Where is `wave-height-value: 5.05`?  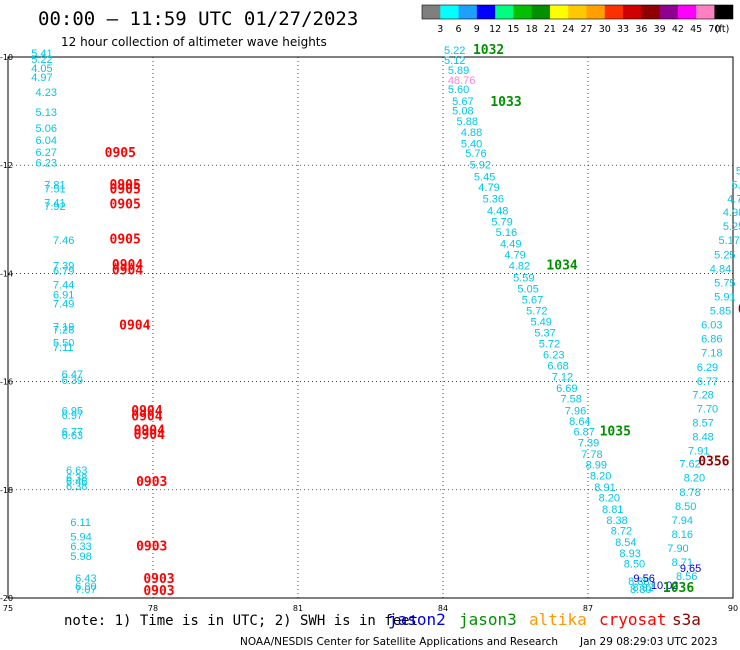 wave-height-value: 5.05 is located at coordinates (527, 289).